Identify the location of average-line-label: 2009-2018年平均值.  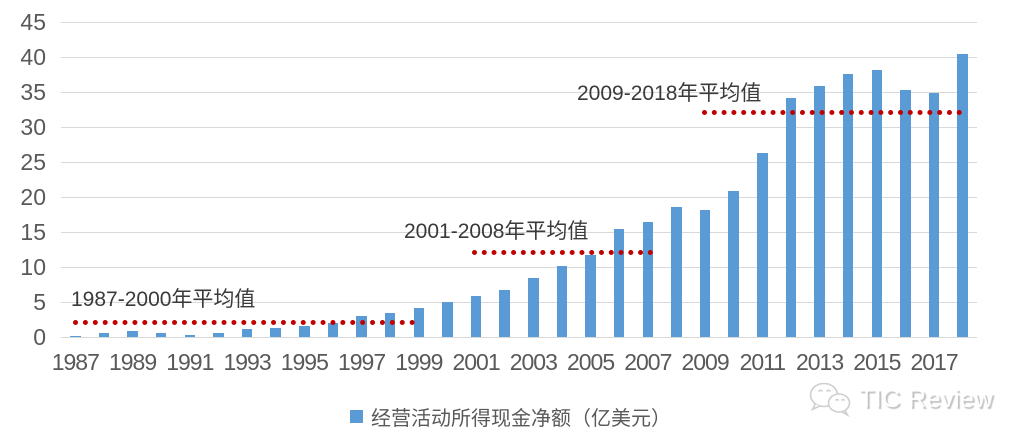
(669, 93).